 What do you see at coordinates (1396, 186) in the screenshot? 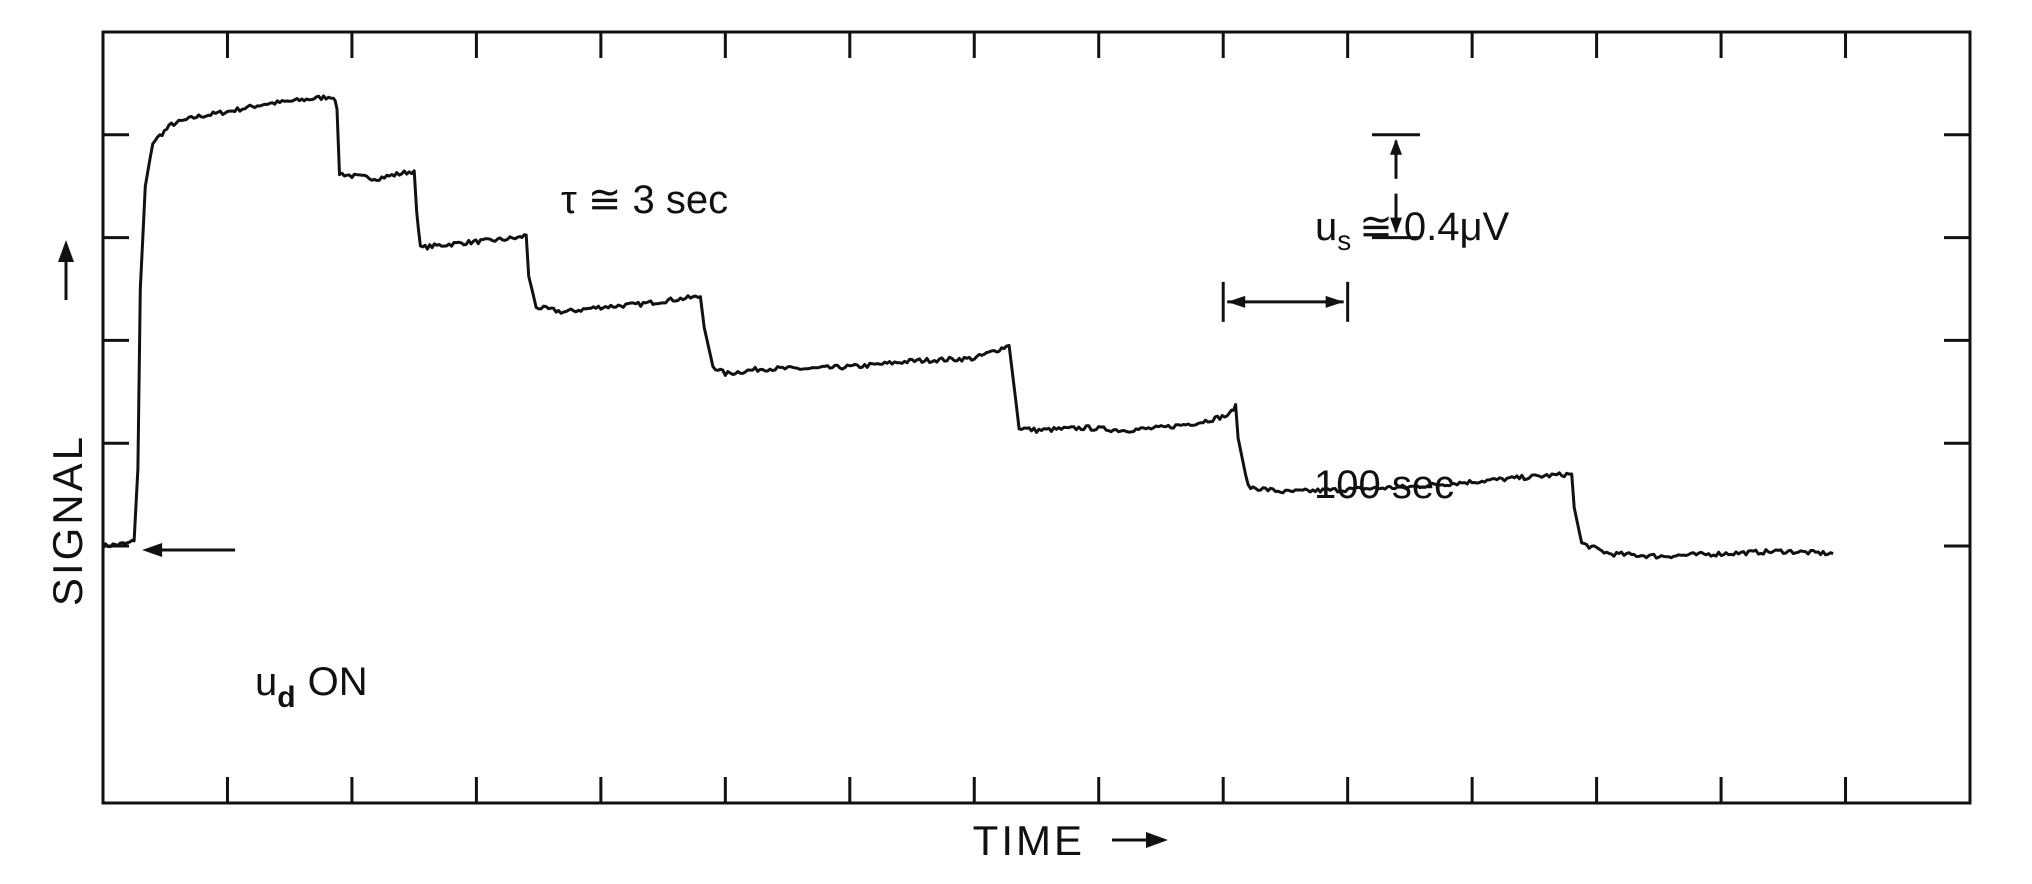
I see `signal-scale-bar` at bounding box center [1396, 186].